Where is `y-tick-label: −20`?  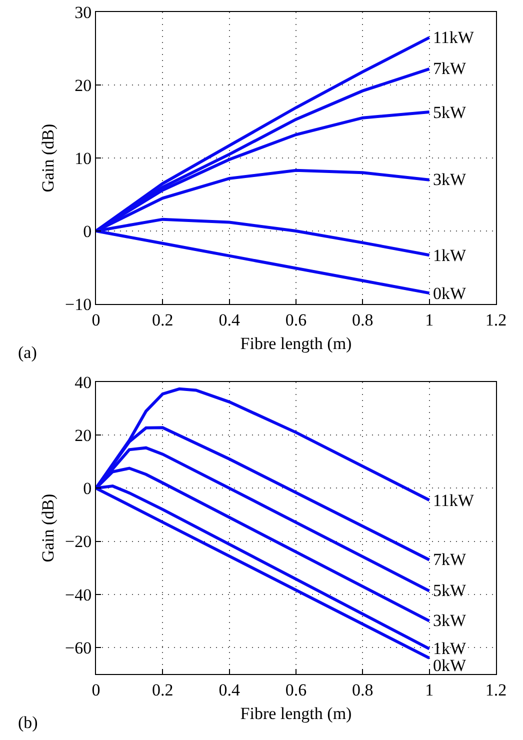
y-tick-label: −20 is located at coordinates (78, 542).